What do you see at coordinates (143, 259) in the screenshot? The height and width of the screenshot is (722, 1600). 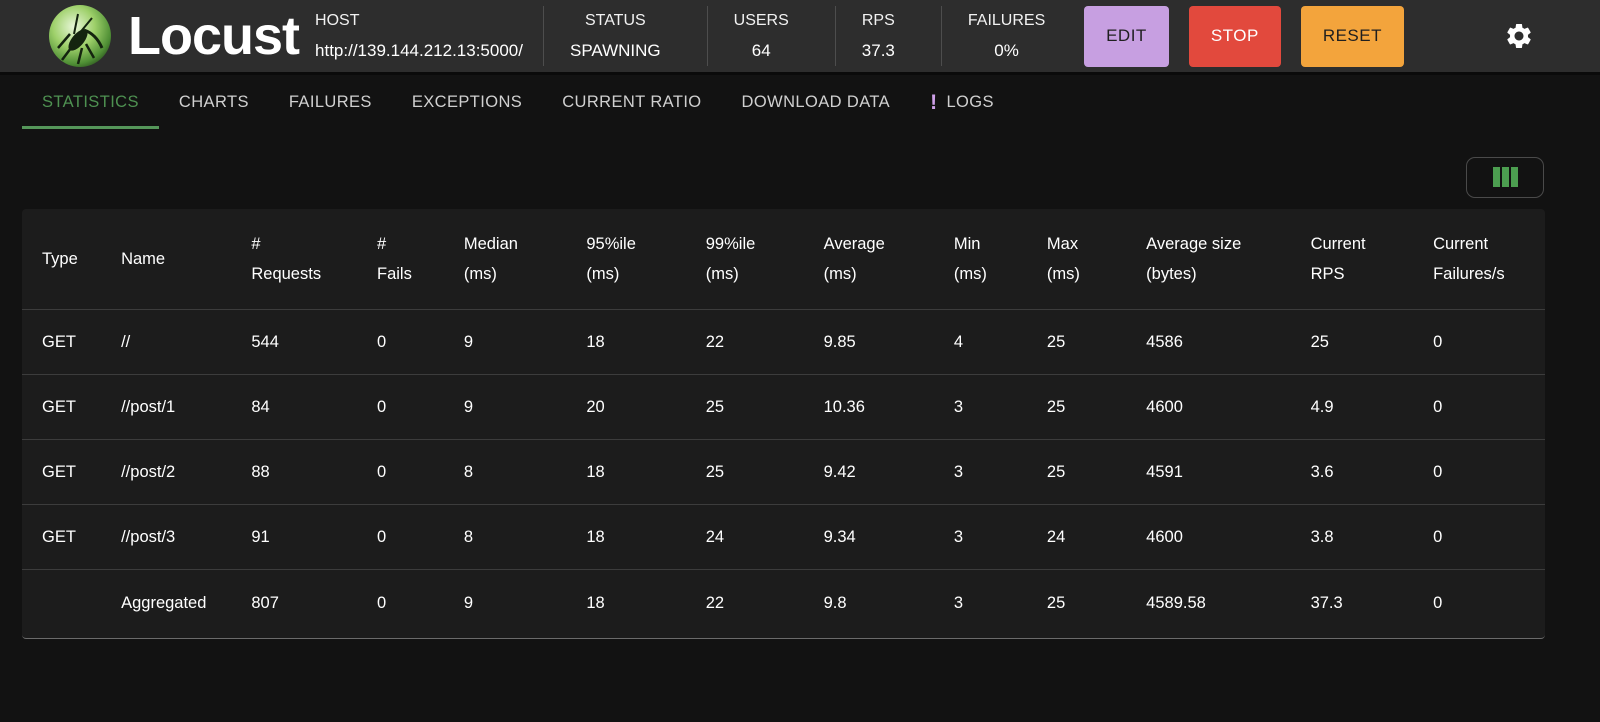 I see `col-header-text: Name` at bounding box center [143, 259].